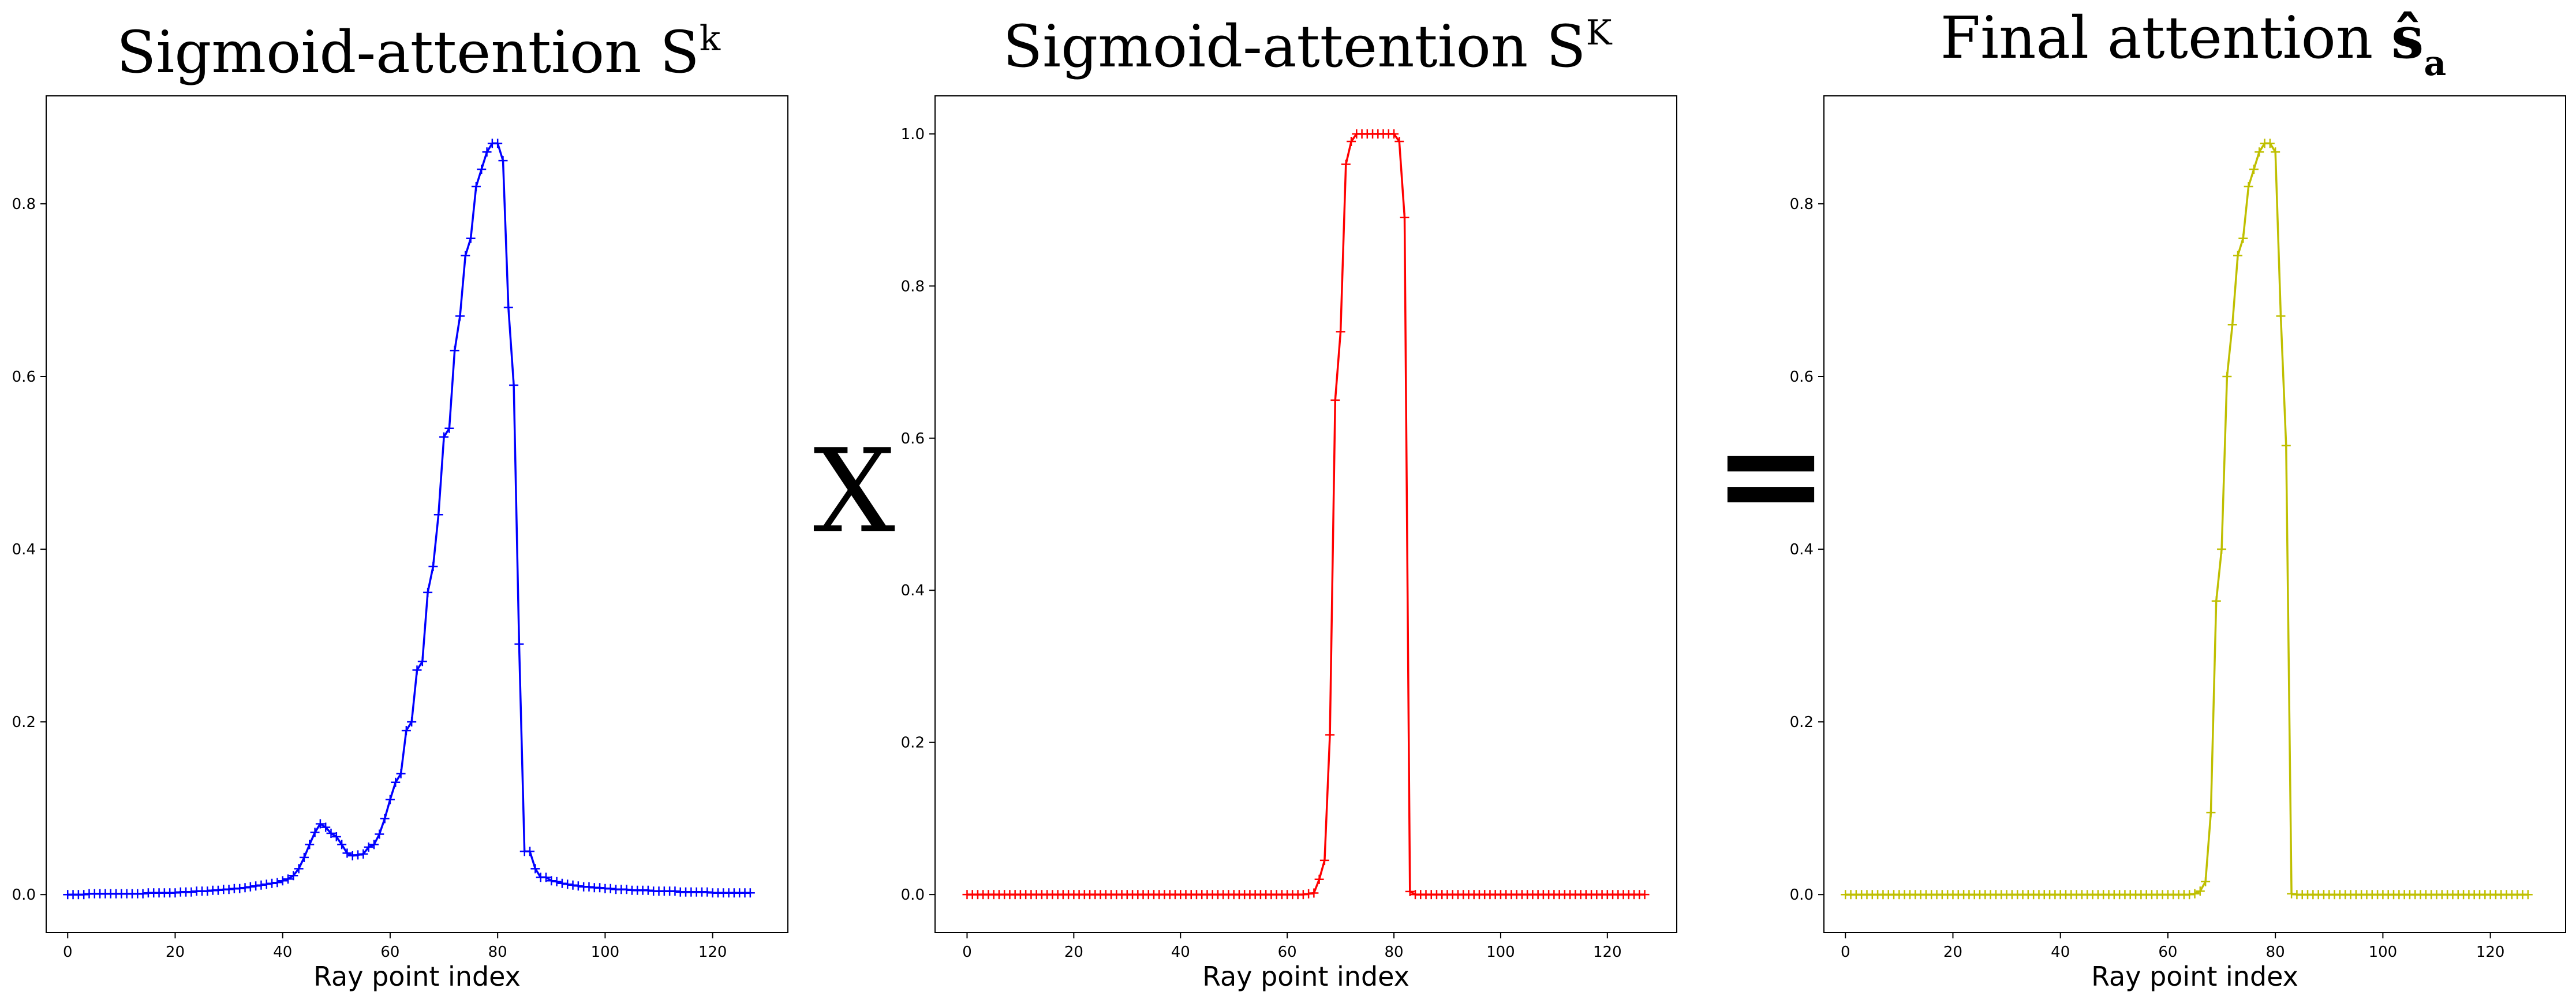 The width and height of the screenshot is (2576, 999). Describe the element at coordinates (419, 52) in the screenshot. I see `chart-1-title: Sigmoid-attention Sk` at that location.